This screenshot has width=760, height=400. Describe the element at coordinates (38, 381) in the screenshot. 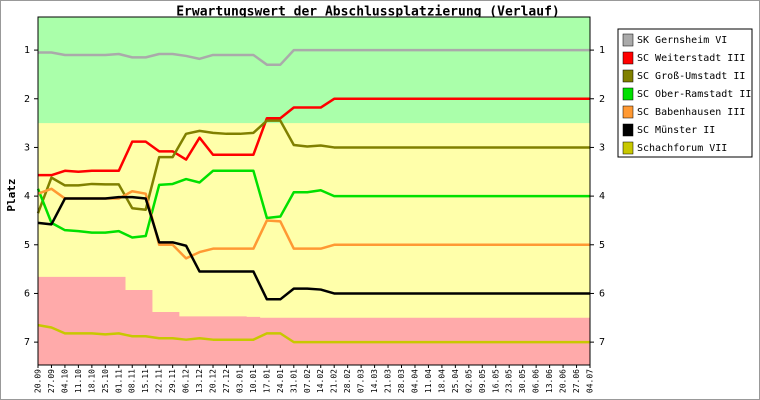

I see `x-tick-label: 20.09` at that location.